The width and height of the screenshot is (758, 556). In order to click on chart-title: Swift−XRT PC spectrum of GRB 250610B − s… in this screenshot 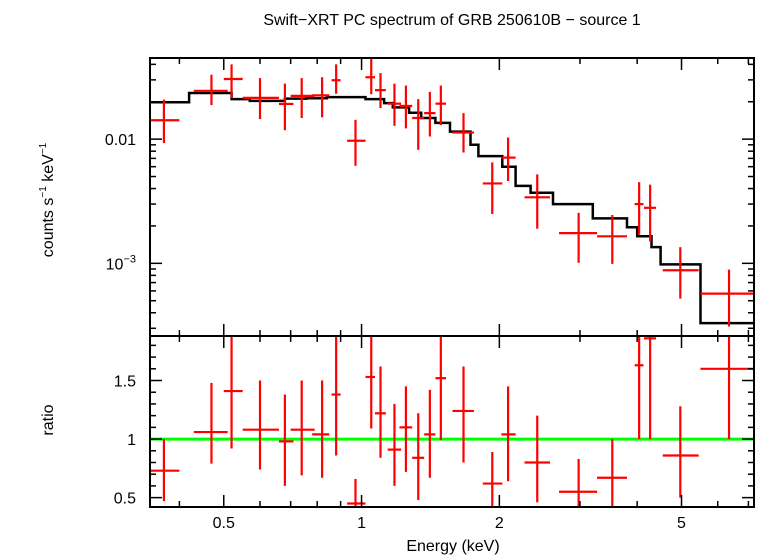, I will do `click(451, 20)`.